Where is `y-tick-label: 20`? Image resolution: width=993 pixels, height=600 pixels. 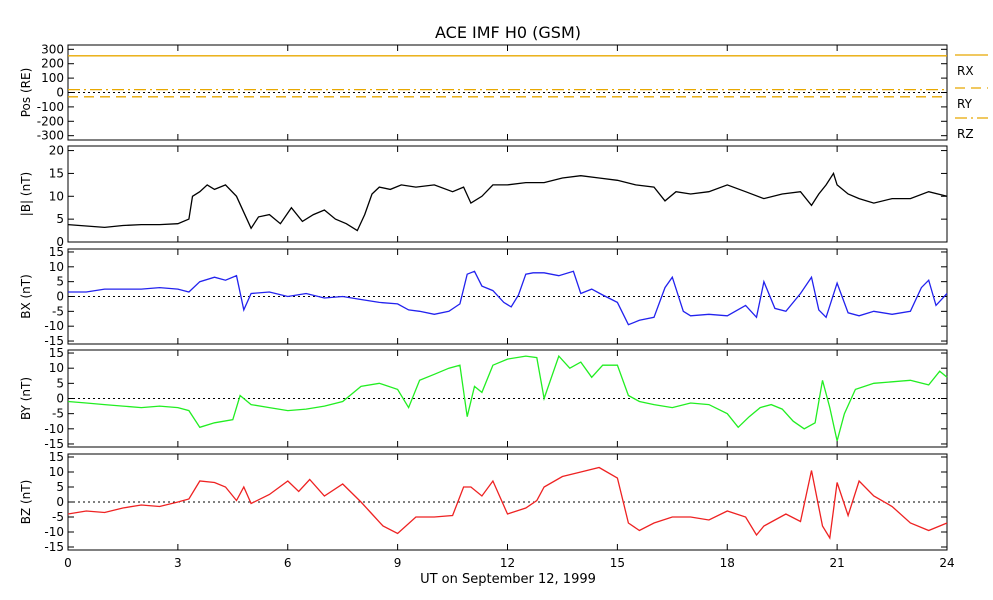
y-tick-label: 20 is located at coordinates (56, 151).